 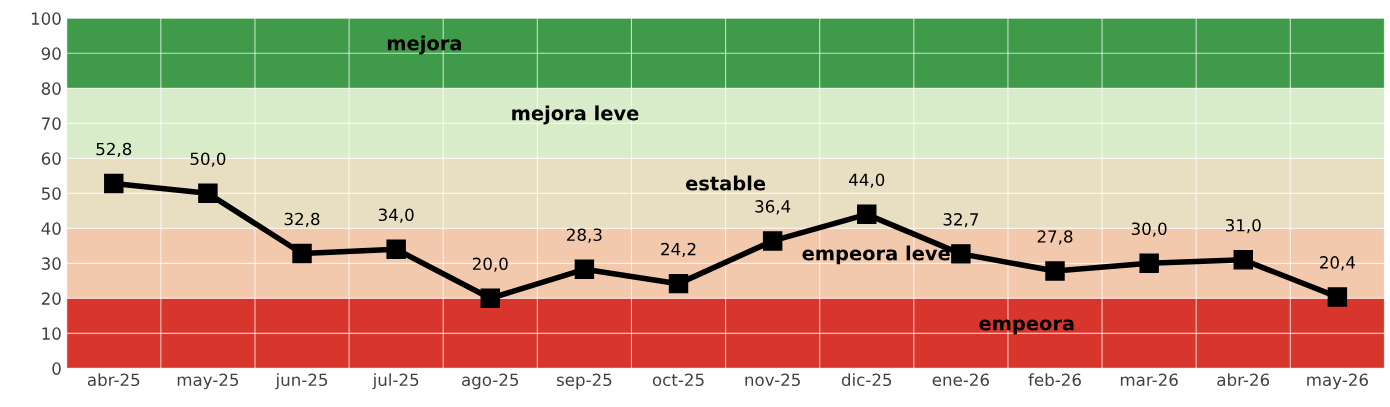 What do you see at coordinates (772, 380) in the screenshot?
I see `x-tick-label: nov-25` at bounding box center [772, 380].